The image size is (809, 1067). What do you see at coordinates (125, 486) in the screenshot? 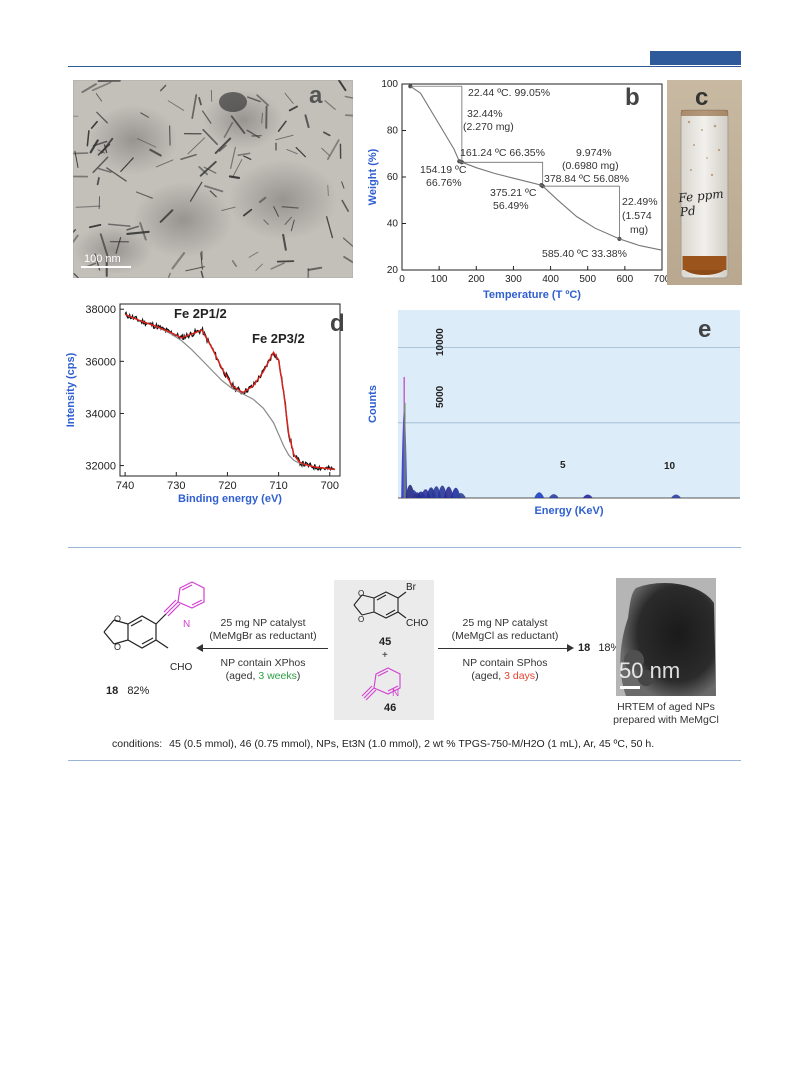
I see `xps-x-tick-label: 740` at bounding box center [125, 486].